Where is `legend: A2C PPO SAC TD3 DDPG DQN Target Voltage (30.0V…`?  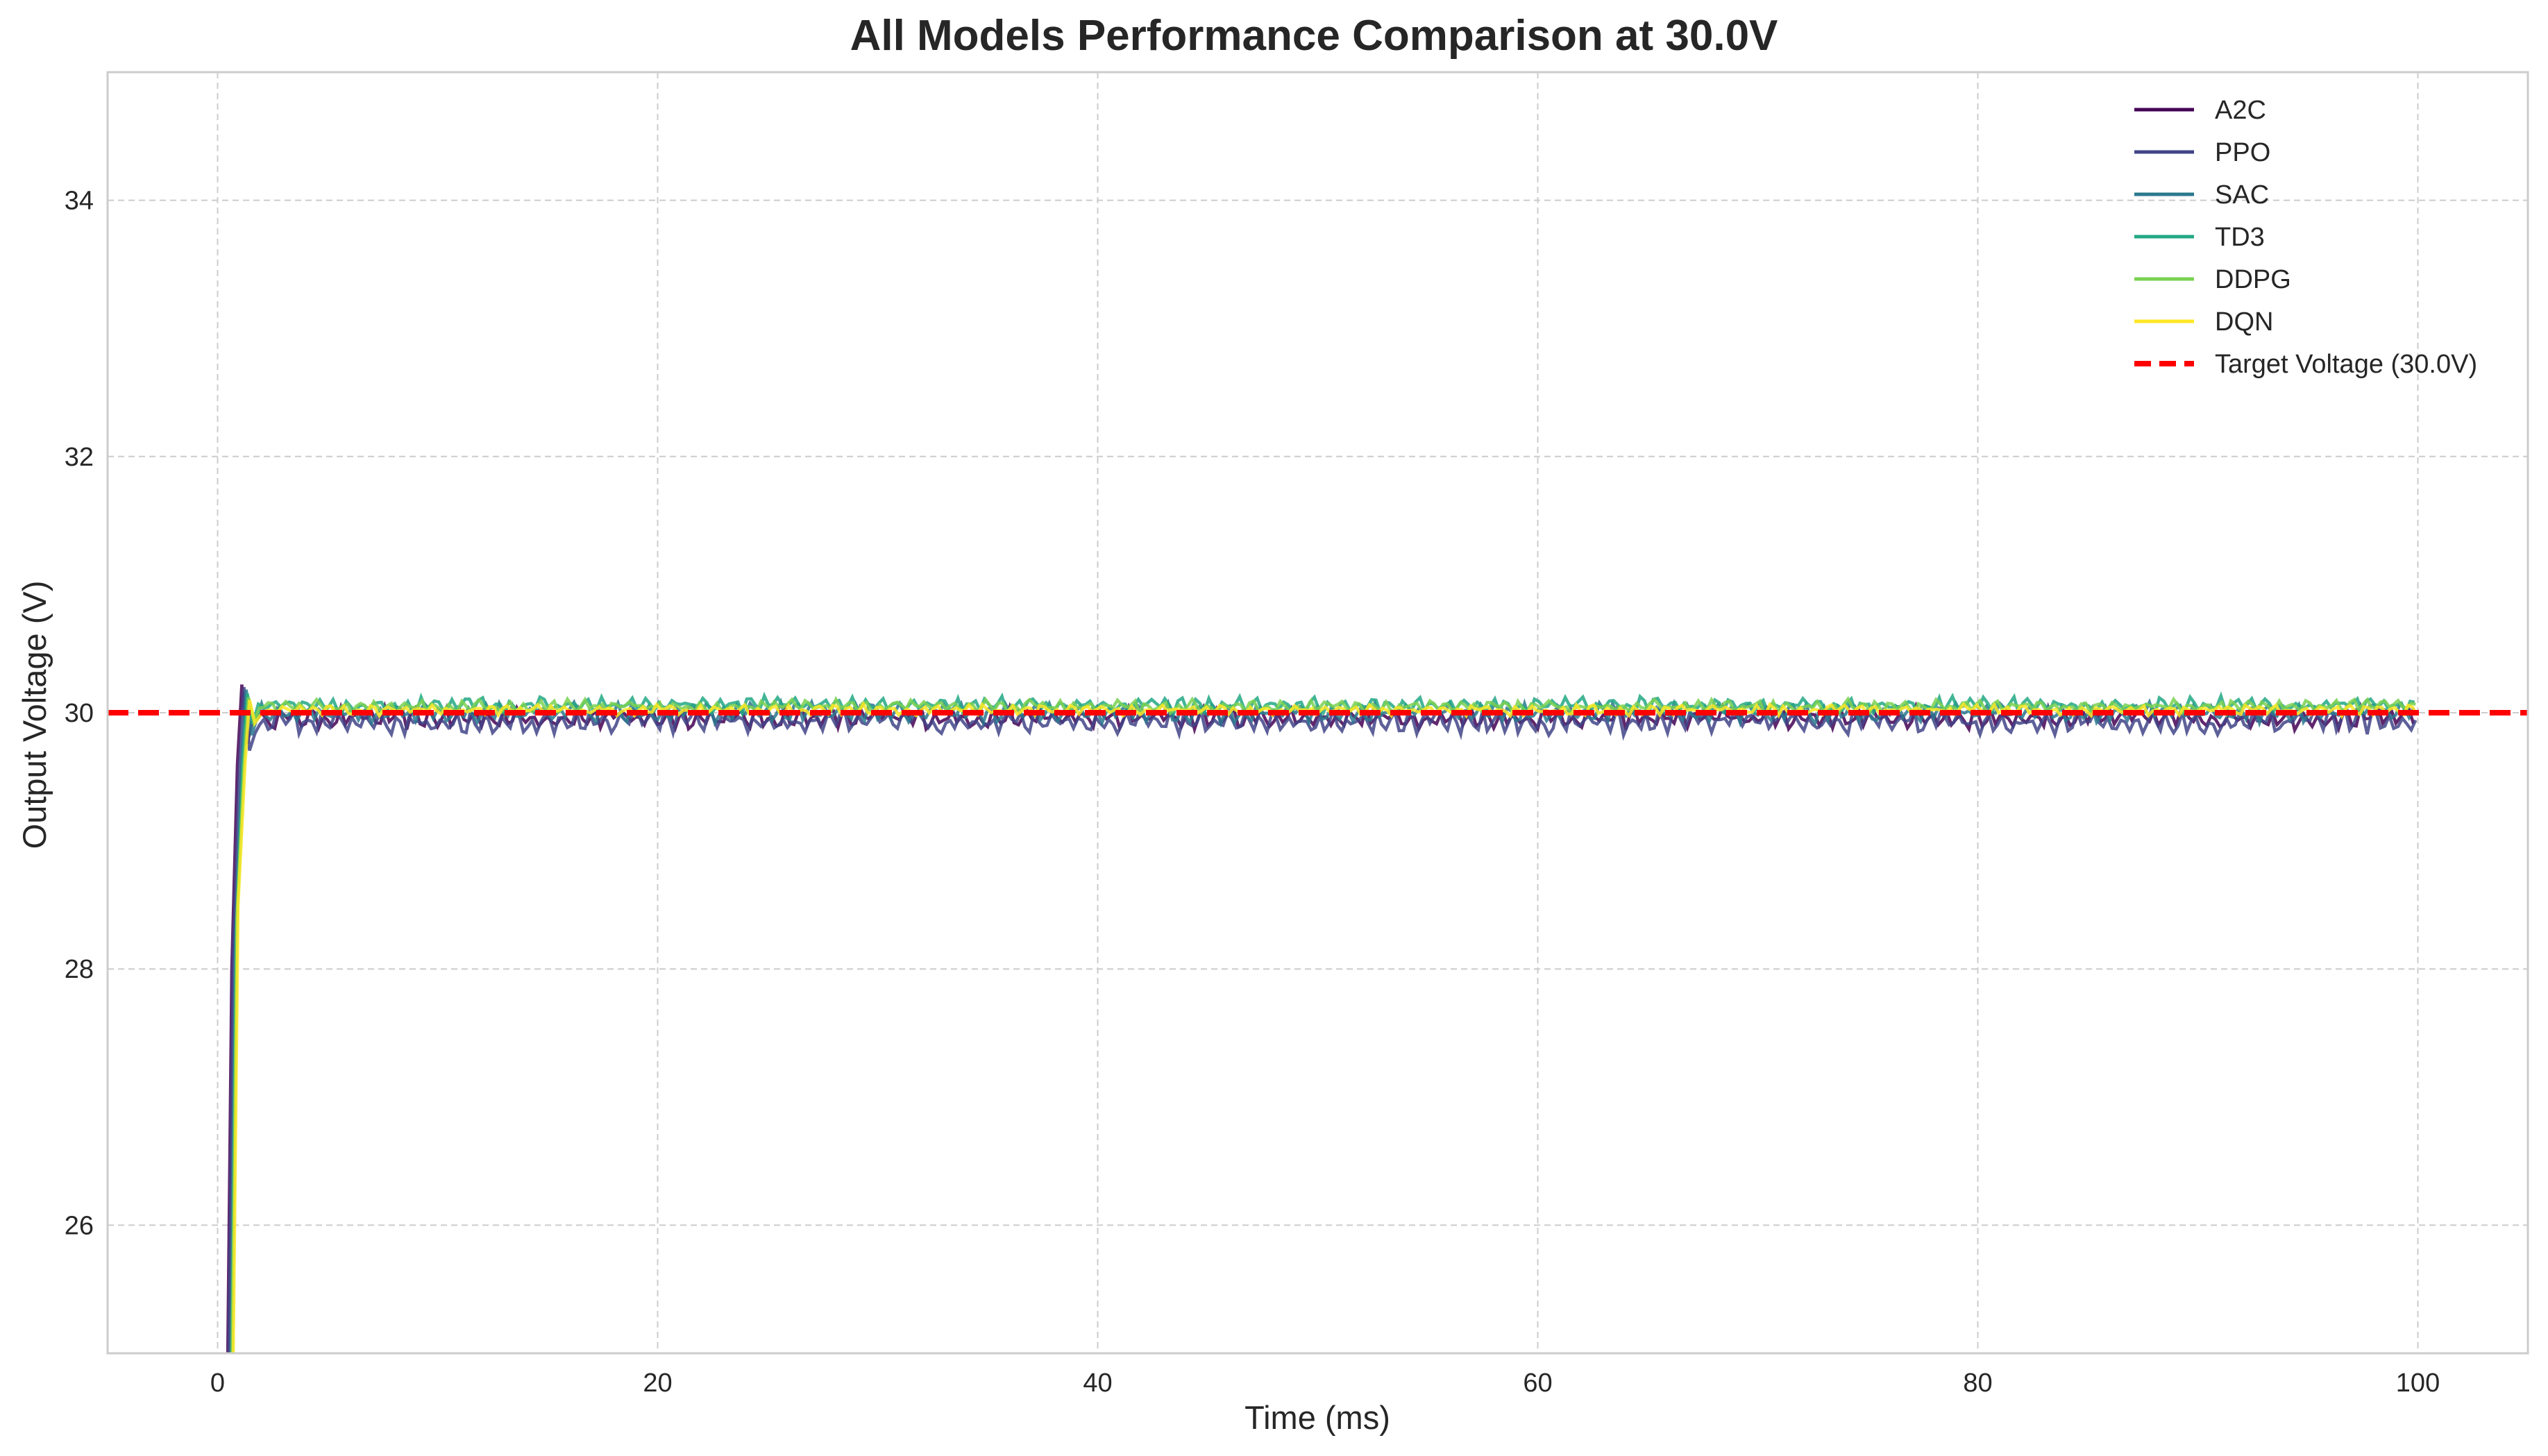 legend: A2C PPO SAC TD3 DDPG DQN Target Voltage (30.0V… is located at coordinates (2305, 237).